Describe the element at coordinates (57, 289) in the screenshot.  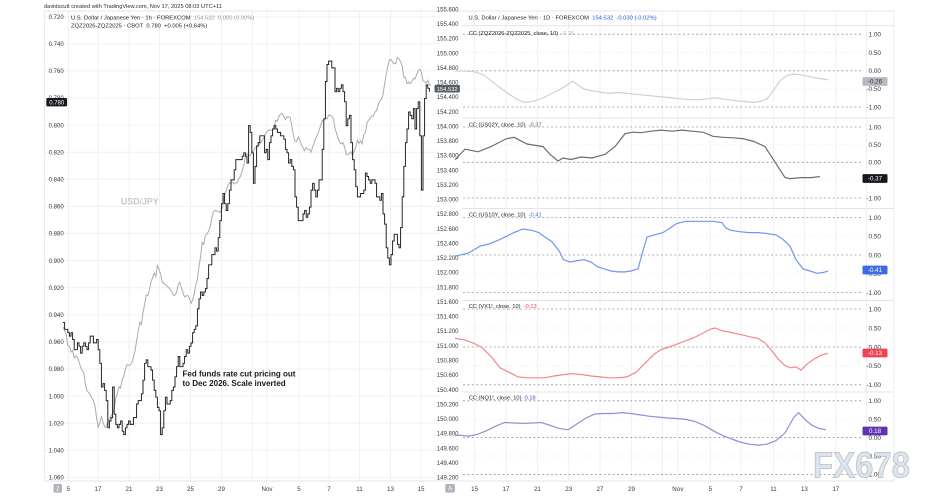
I see `svg-text: 0.920` at that location.